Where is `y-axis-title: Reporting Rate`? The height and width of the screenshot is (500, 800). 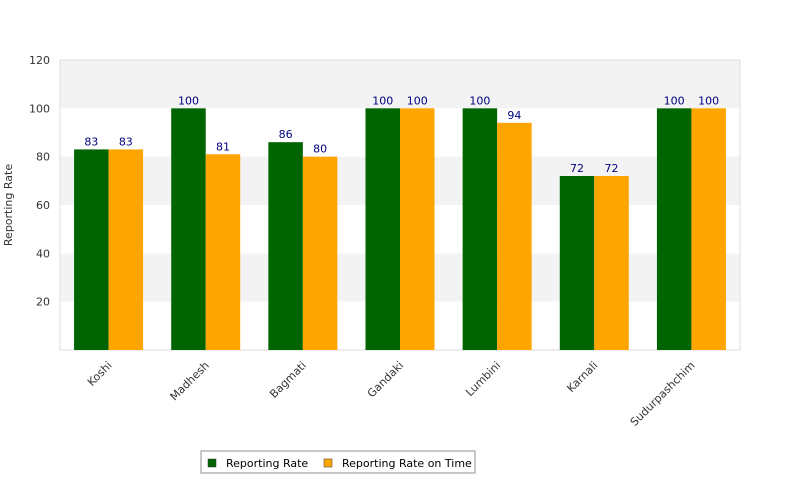
y-axis-title: Reporting Rate is located at coordinates (8, 205).